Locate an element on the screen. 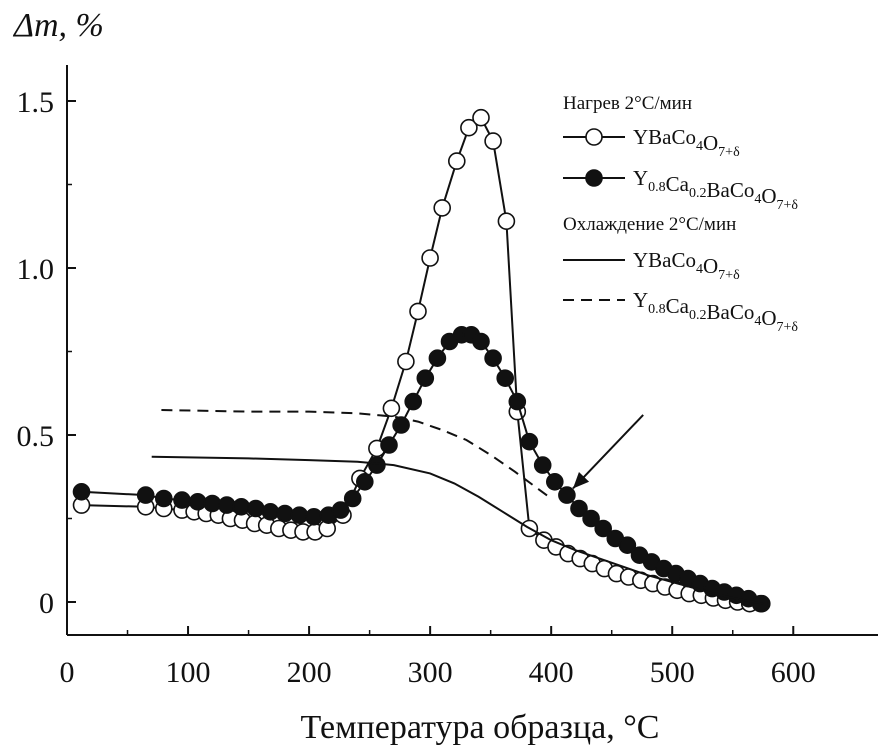 The height and width of the screenshot is (754, 891). x-tick-label: 0 is located at coordinates (67, 672).